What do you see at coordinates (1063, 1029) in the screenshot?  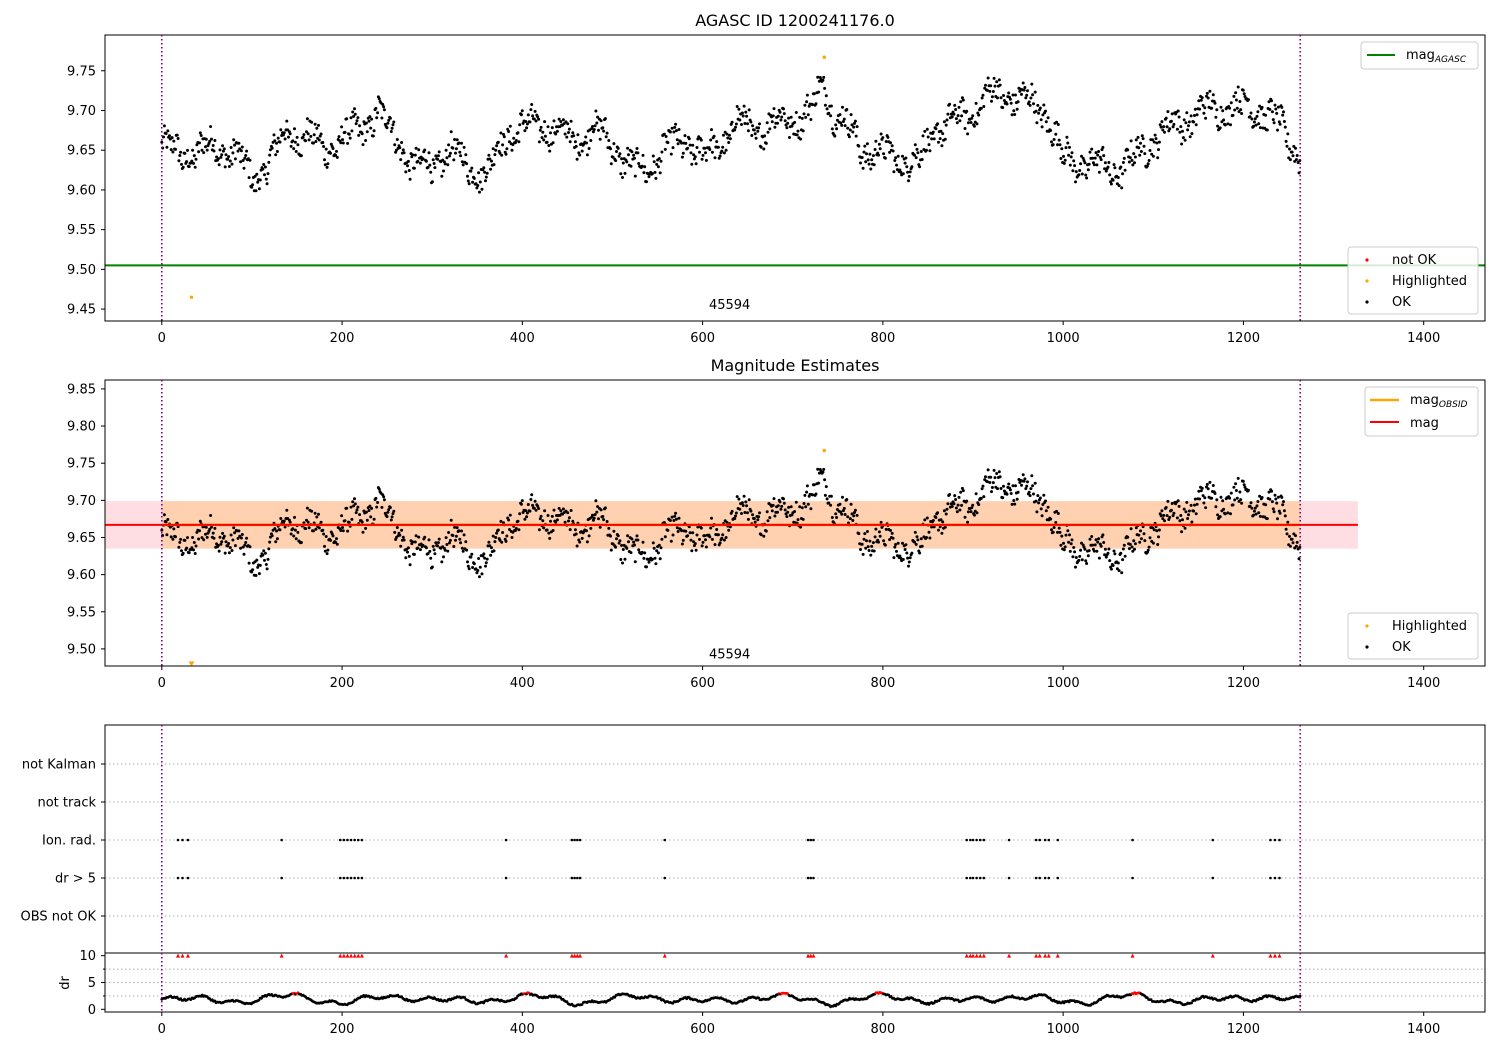 I see `x-tick-label: 1000` at bounding box center [1063, 1029].